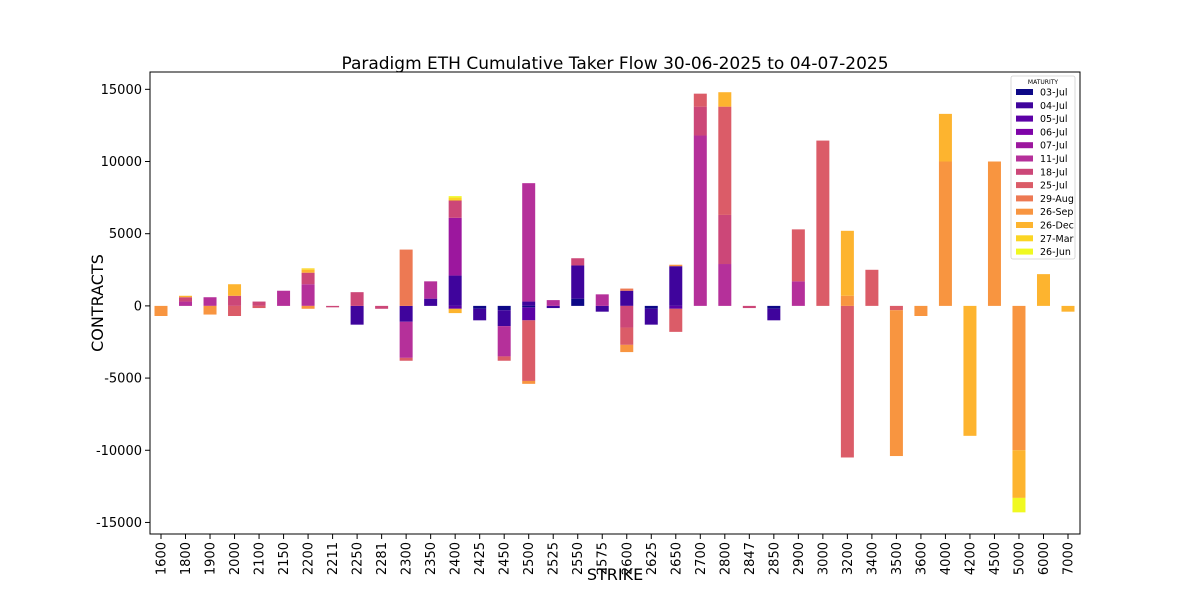 The image size is (1200, 600). I want to click on bar-segment-3500-25-Jul, so click(896, 308).